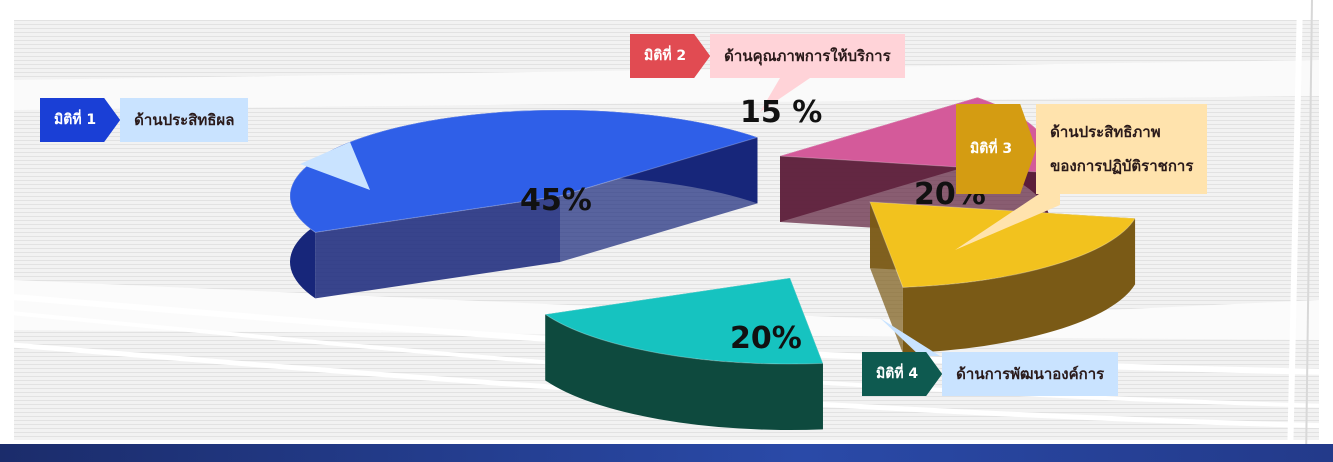 Image resolution: width=1333 pixels, height=462 pixels. I want to click on dimension-3-text: ด้านประสิทธิภาพ ของการปฏิบัติราชการ, so click(1122, 149).